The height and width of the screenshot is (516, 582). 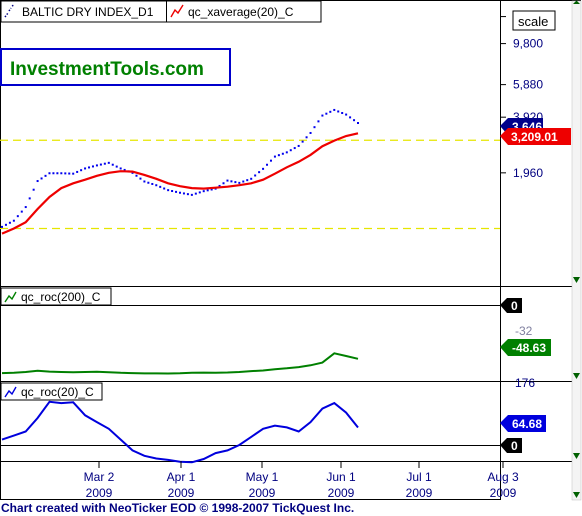 I want to click on roc200-zero-badge, so click(x=511, y=305).